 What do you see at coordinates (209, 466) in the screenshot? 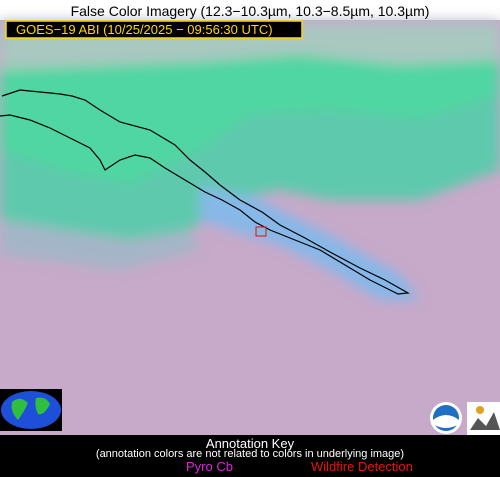
I see `legend-pyro-cb: Pyro Cb` at bounding box center [209, 466].